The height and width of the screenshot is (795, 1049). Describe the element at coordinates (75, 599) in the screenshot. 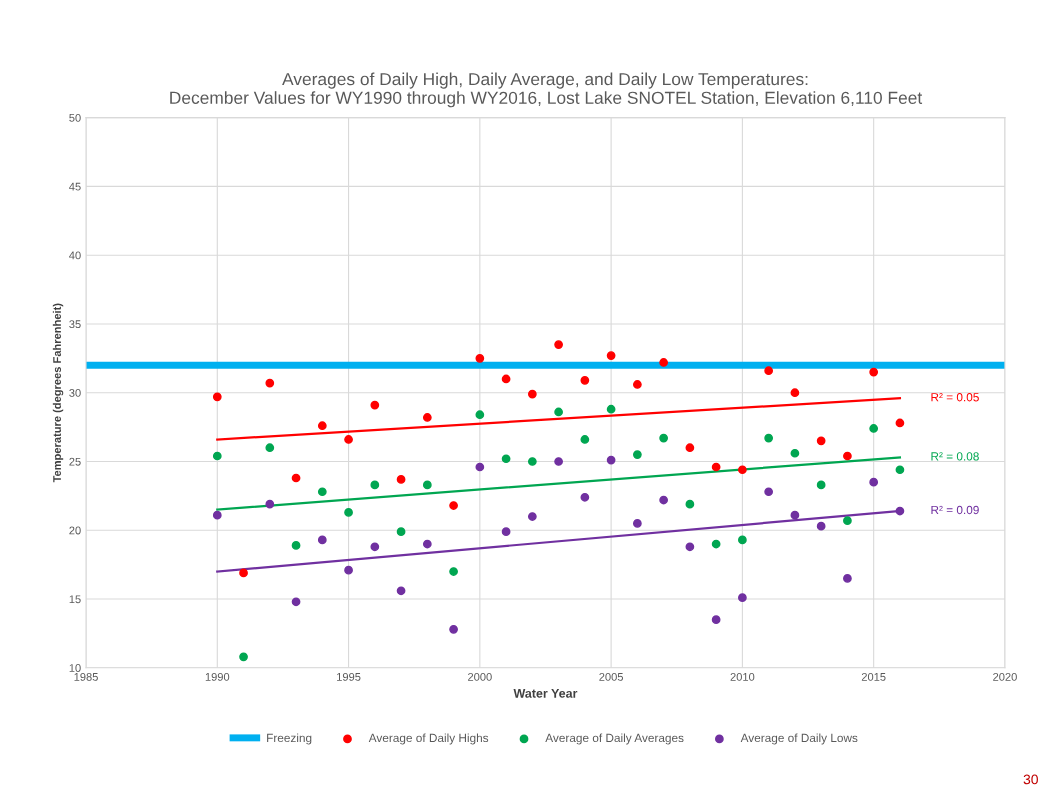

I see `y-tick-label: 15` at that location.